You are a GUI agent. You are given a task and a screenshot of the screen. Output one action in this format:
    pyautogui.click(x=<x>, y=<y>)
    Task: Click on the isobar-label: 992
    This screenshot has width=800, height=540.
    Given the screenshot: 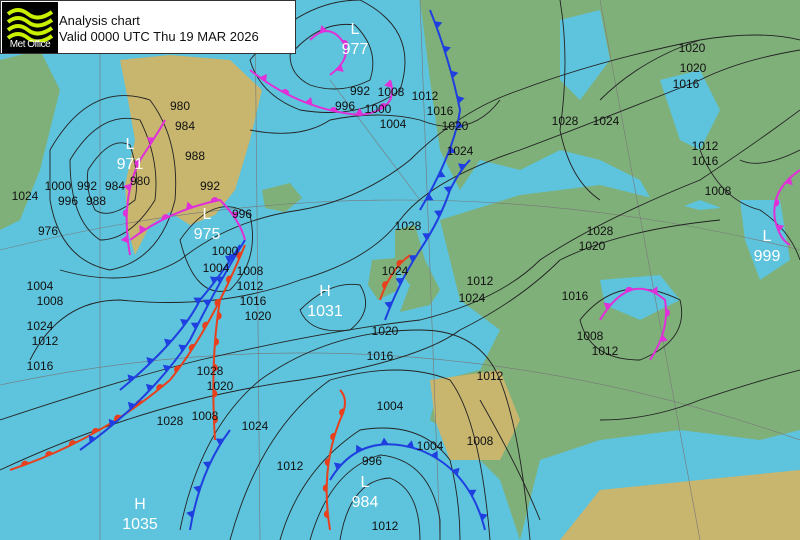 What is the action you would take?
    pyautogui.click(x=87, y=186)
    